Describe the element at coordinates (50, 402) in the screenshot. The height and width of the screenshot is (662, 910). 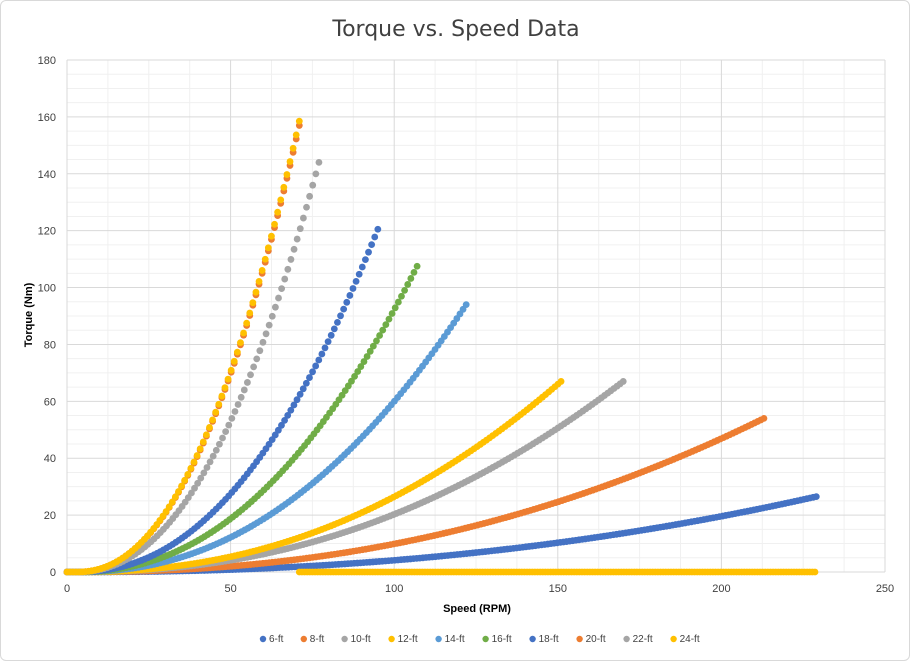
I see `y-tick-label: 60` at that location.